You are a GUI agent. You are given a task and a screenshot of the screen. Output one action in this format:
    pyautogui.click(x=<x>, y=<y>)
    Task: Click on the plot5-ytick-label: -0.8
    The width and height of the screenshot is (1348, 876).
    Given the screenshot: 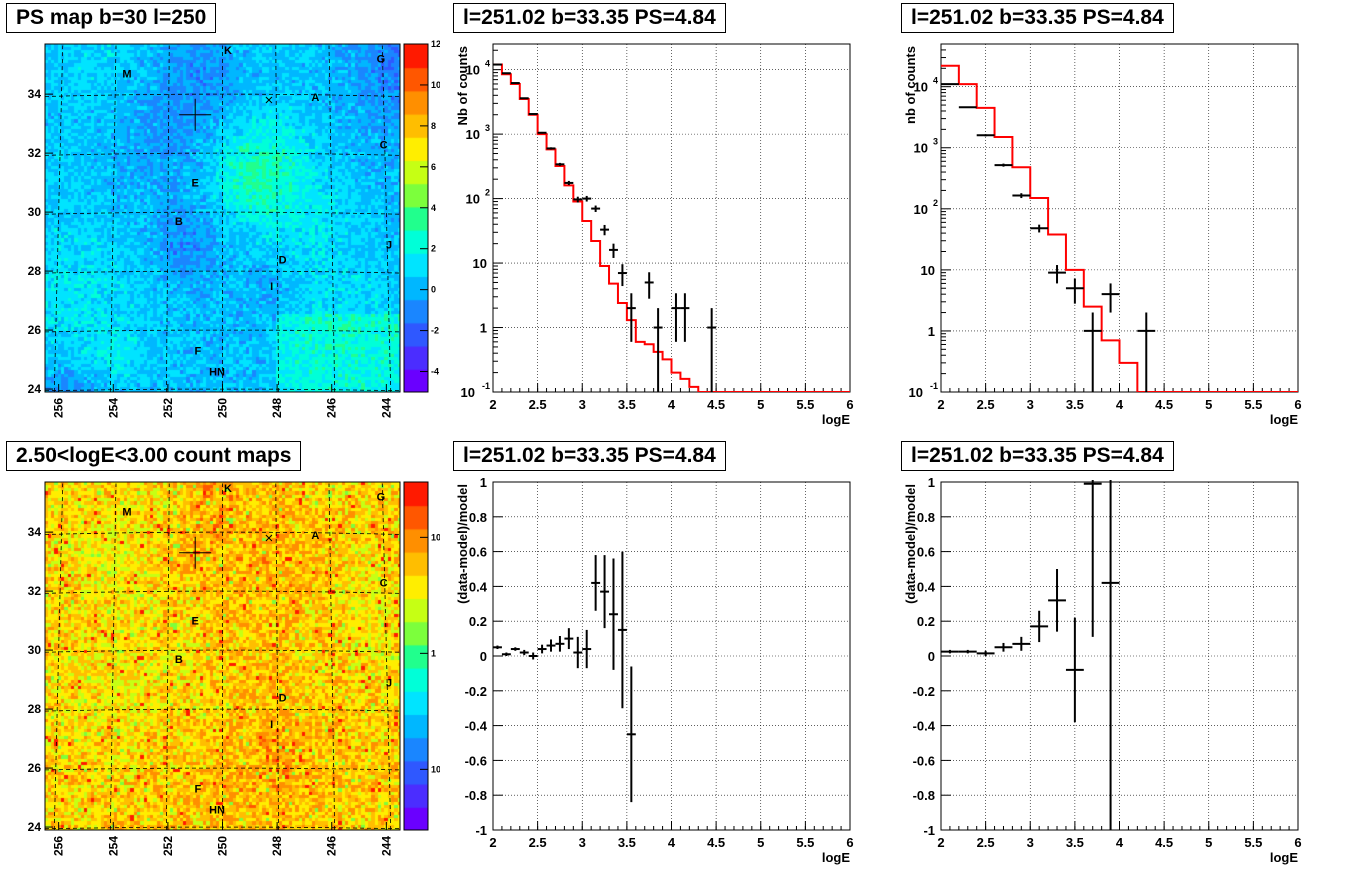 What is the action you would take?
    pyautogui.click(x=924, y=795)
    